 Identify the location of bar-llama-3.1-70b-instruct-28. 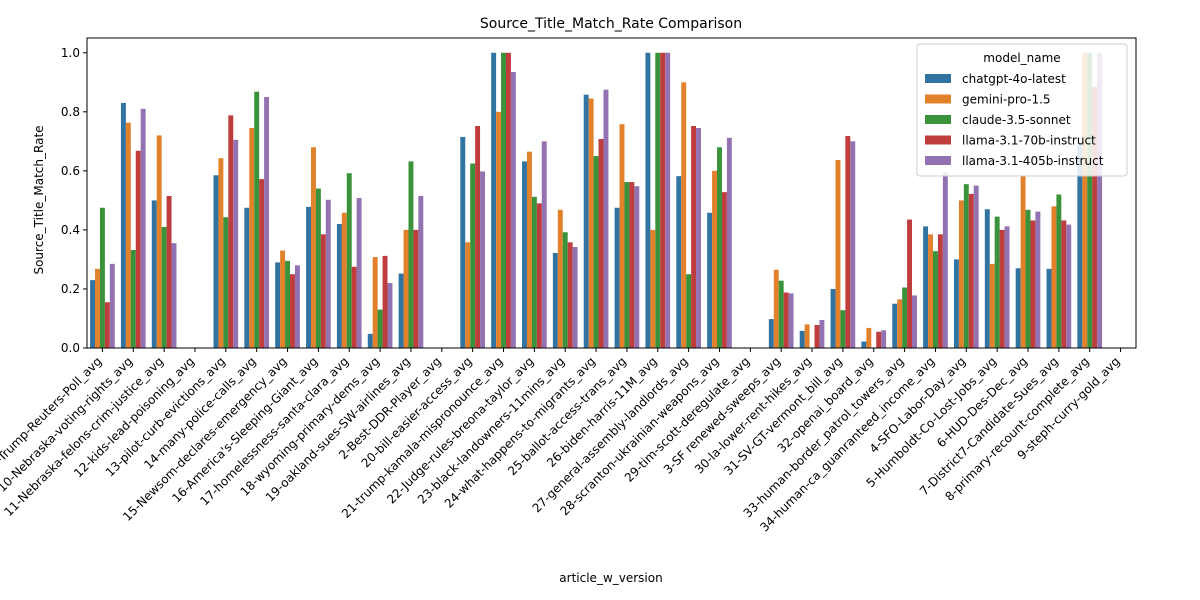
(971, 270).